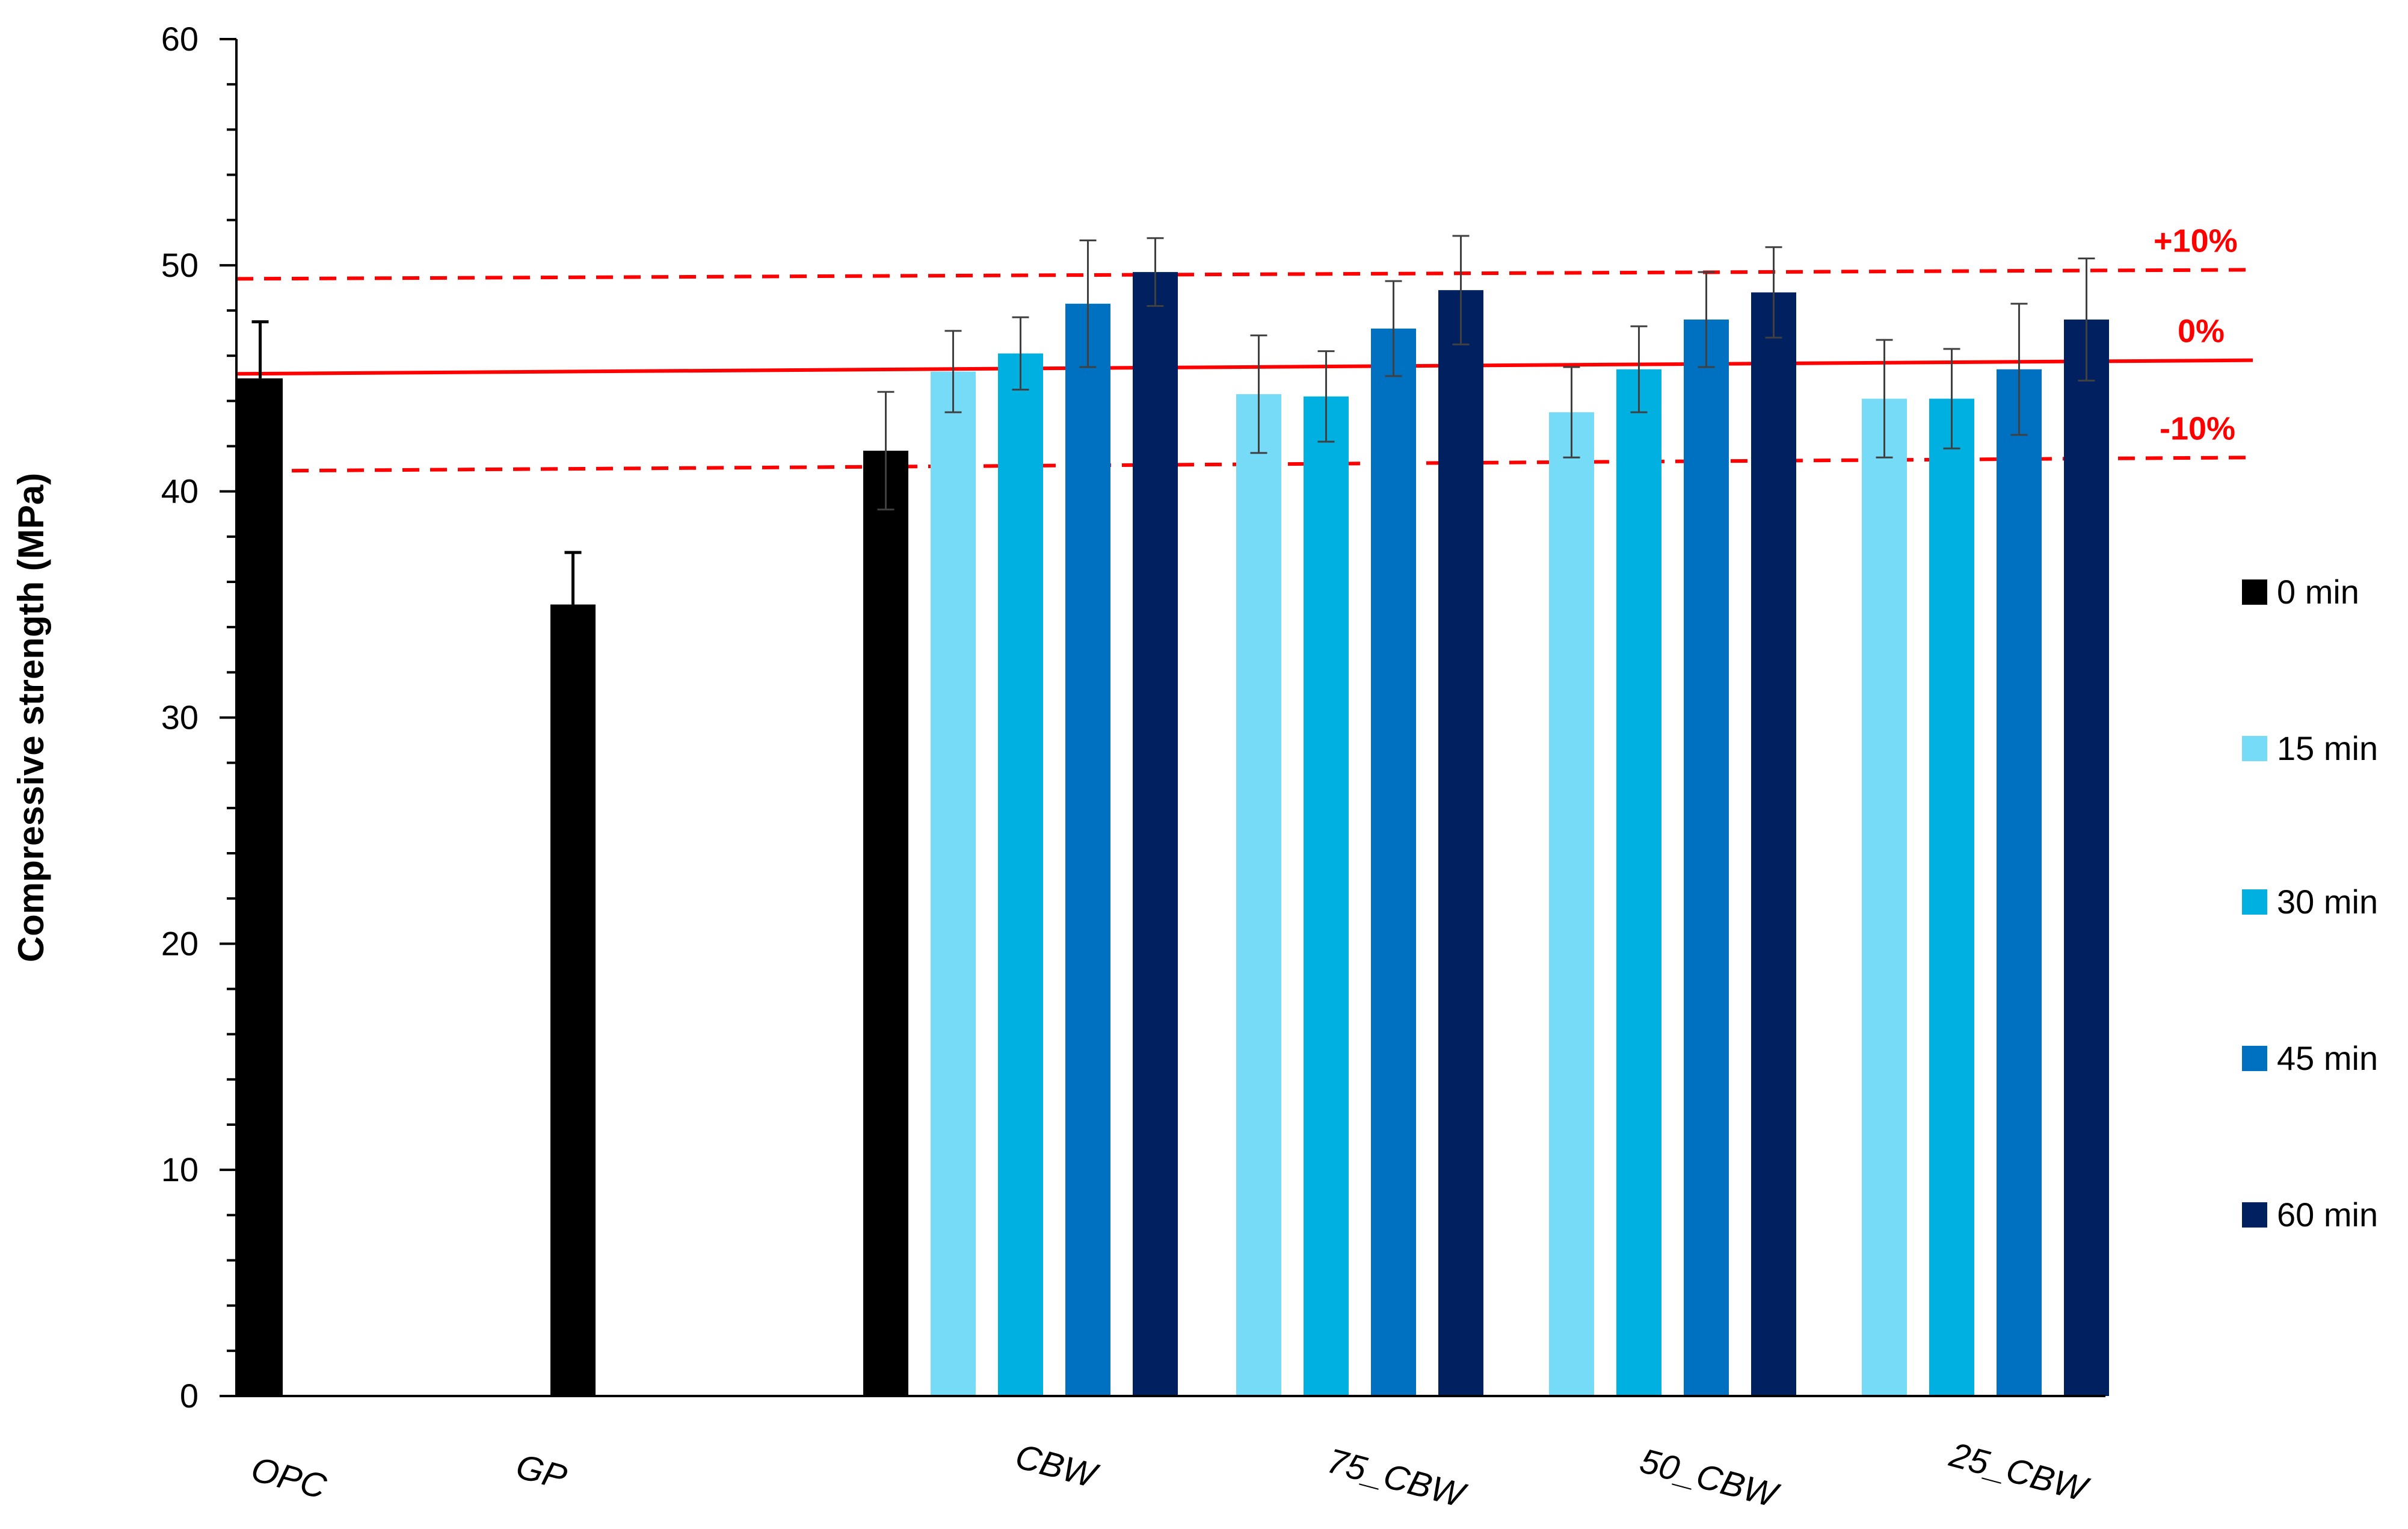  What do you see at coordinates (2254, 749) in the screenshot?
I see `legend-swatch-15min` at bounding box center [2254, 749].